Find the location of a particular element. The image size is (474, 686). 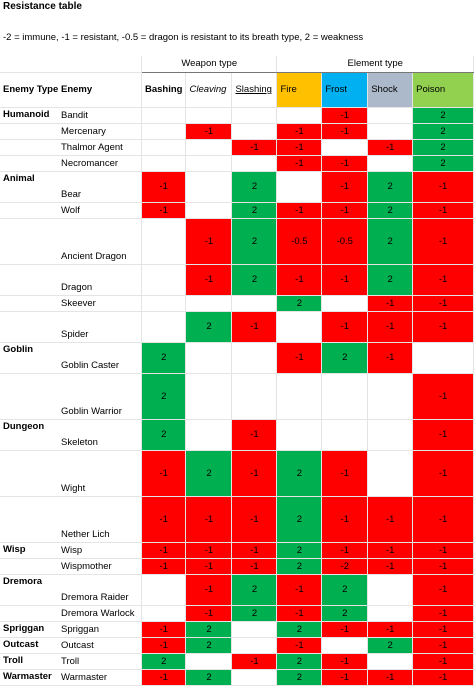

group-header-row: Weapon type Element type is located at coordinates (237, 64).